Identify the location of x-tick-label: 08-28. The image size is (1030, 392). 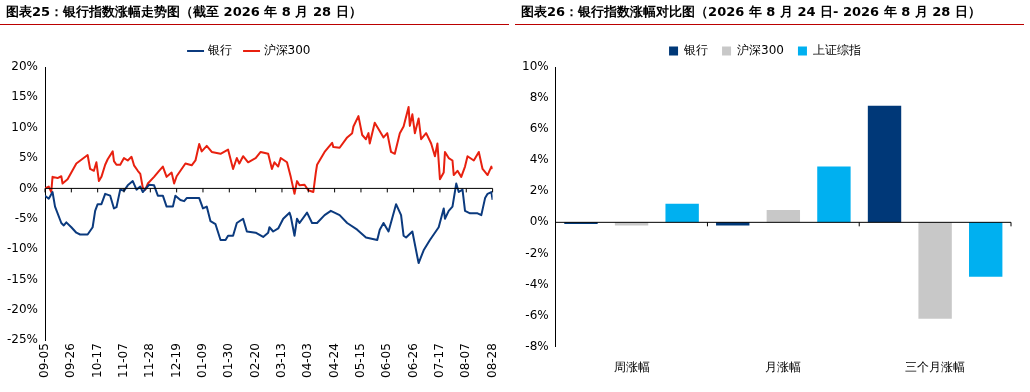
(491, 361).